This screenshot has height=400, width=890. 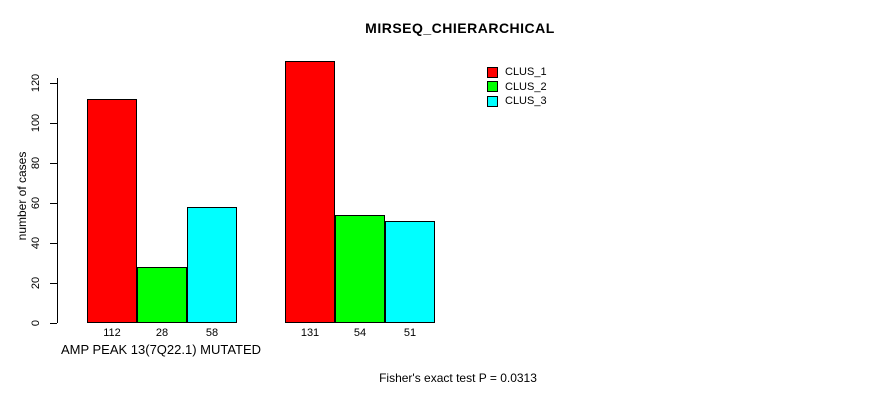 I want to click on bar-clus_1-group1, so click(x=112, y=211).